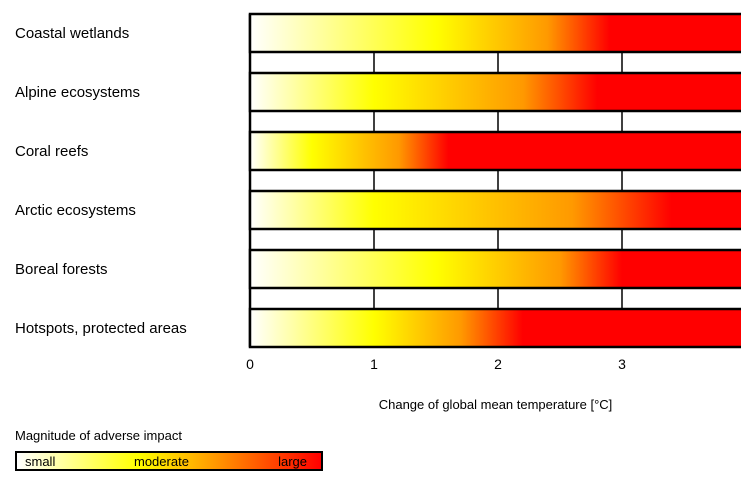  Describe the element at coordinates (494, 33) in the screenshot. I see `bar-coastal-wetlands` at that location.